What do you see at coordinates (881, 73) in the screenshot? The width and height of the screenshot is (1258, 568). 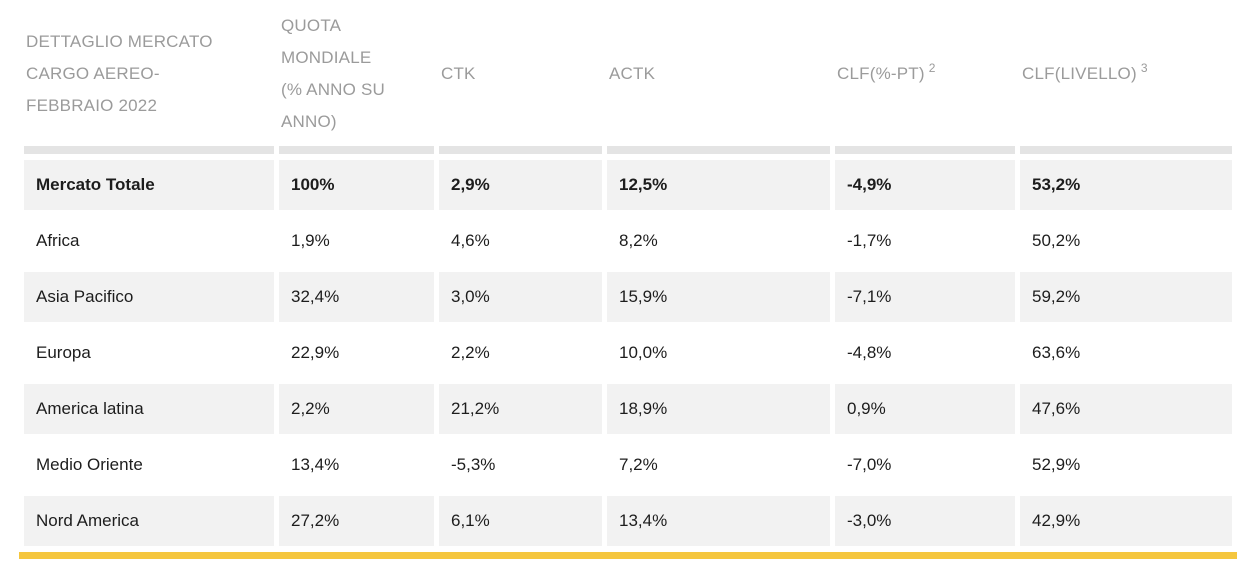 I see `column-header-label: CLF(%-PT)` at bounding box center [881, 73].